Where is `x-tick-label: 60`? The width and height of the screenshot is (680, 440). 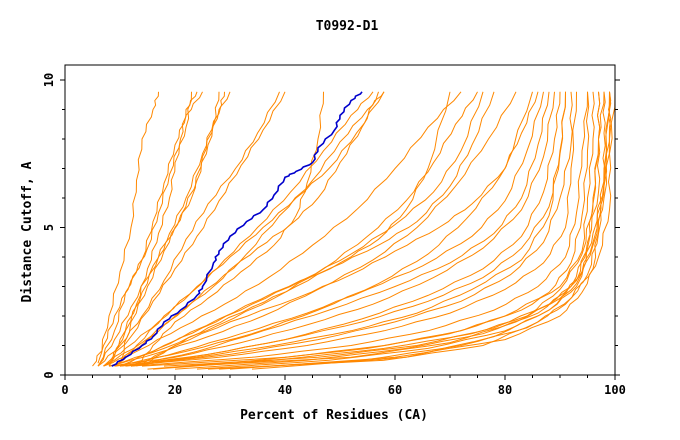
x-tick-label: 60 is located at coordinates (395, 390).